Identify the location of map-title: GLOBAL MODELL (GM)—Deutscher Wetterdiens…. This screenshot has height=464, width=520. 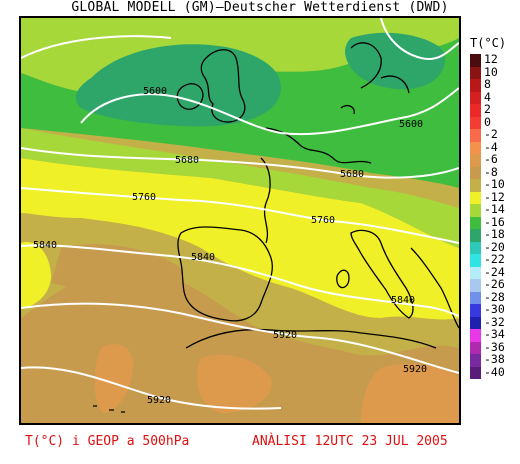
(260, 7).